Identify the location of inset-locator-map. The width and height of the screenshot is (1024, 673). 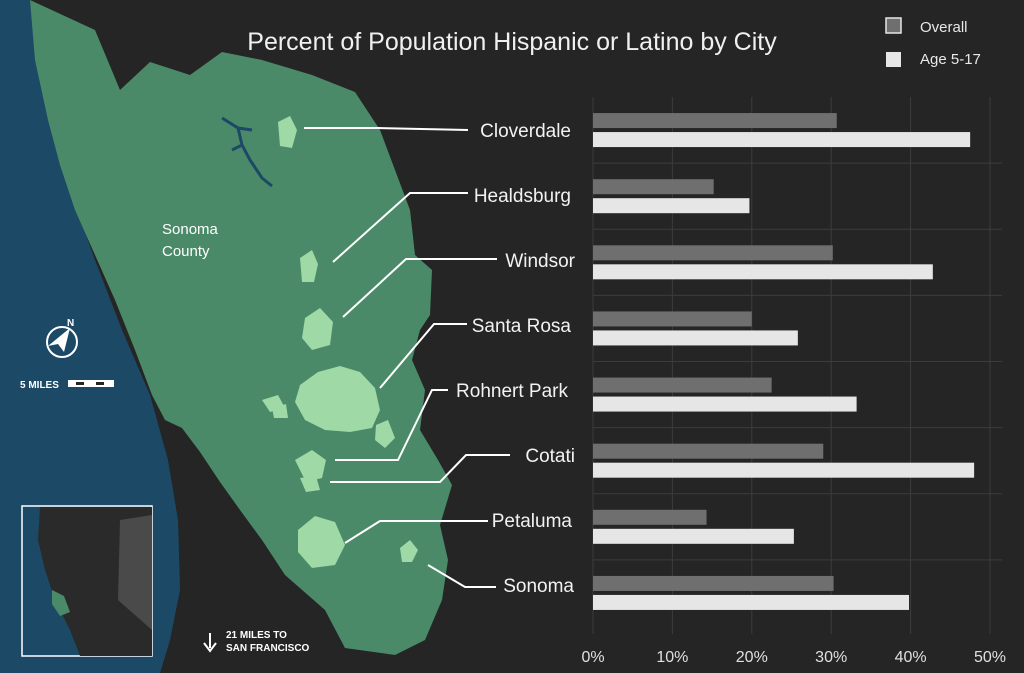
(87, 581).